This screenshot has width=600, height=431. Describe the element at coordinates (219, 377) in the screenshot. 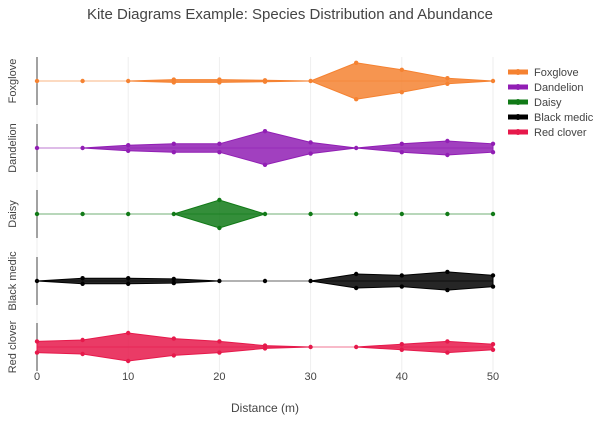

I see `x-tick-label: 20` at that location.